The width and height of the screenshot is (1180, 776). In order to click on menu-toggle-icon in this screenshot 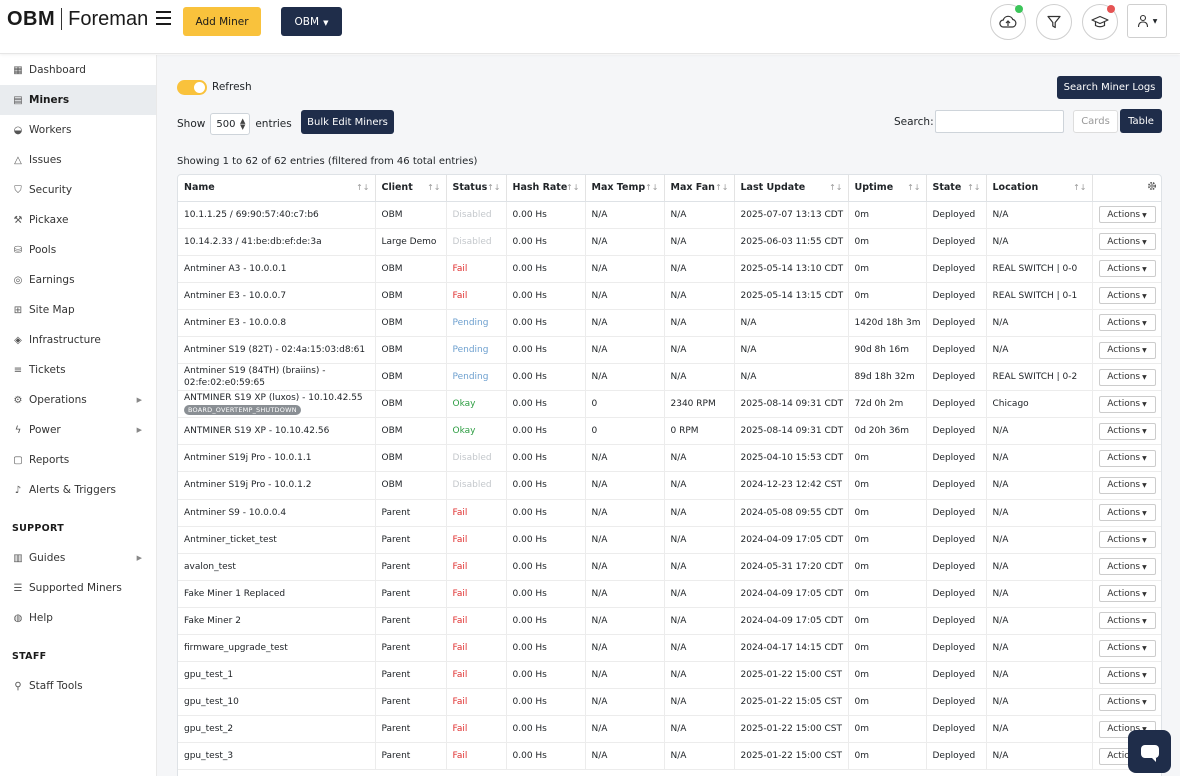, I will do `click(163, 18)`.